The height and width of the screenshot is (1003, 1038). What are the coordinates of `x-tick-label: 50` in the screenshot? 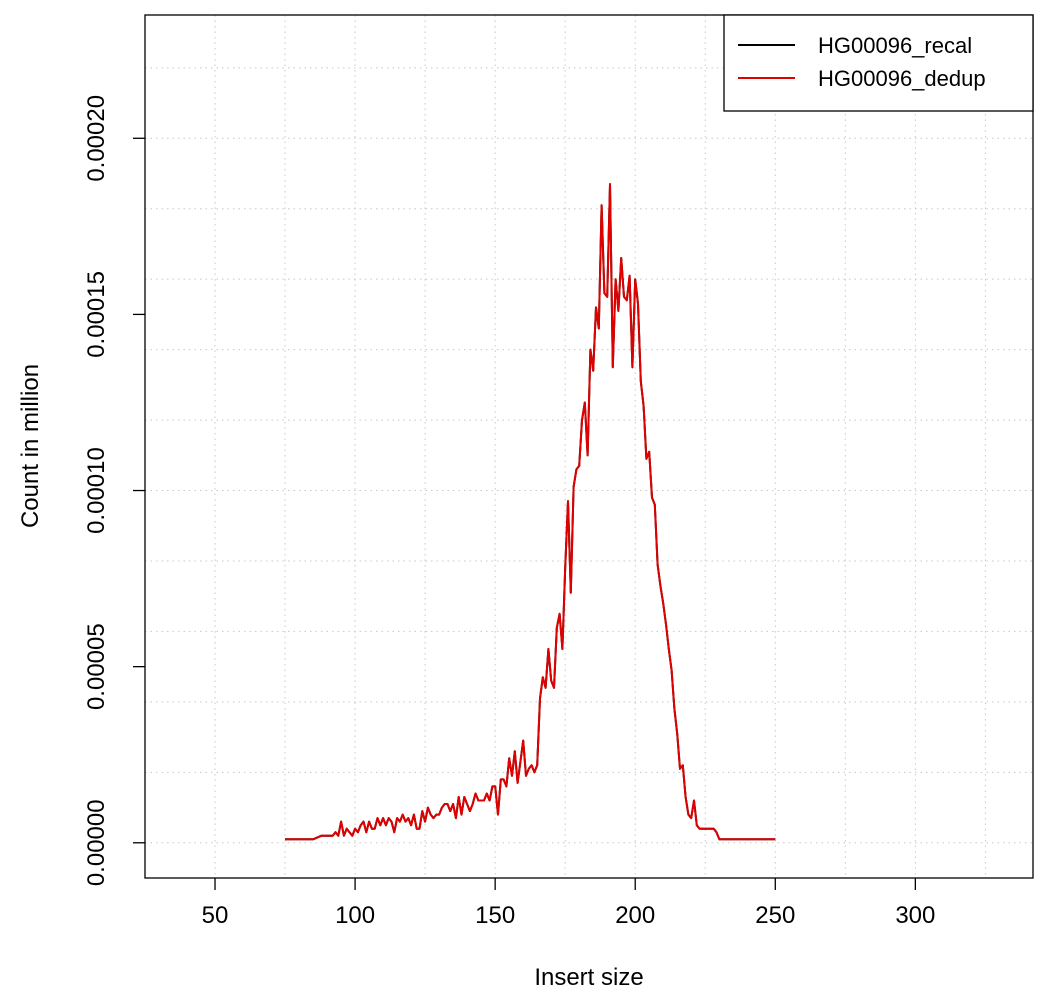 It's located at (215, 915).